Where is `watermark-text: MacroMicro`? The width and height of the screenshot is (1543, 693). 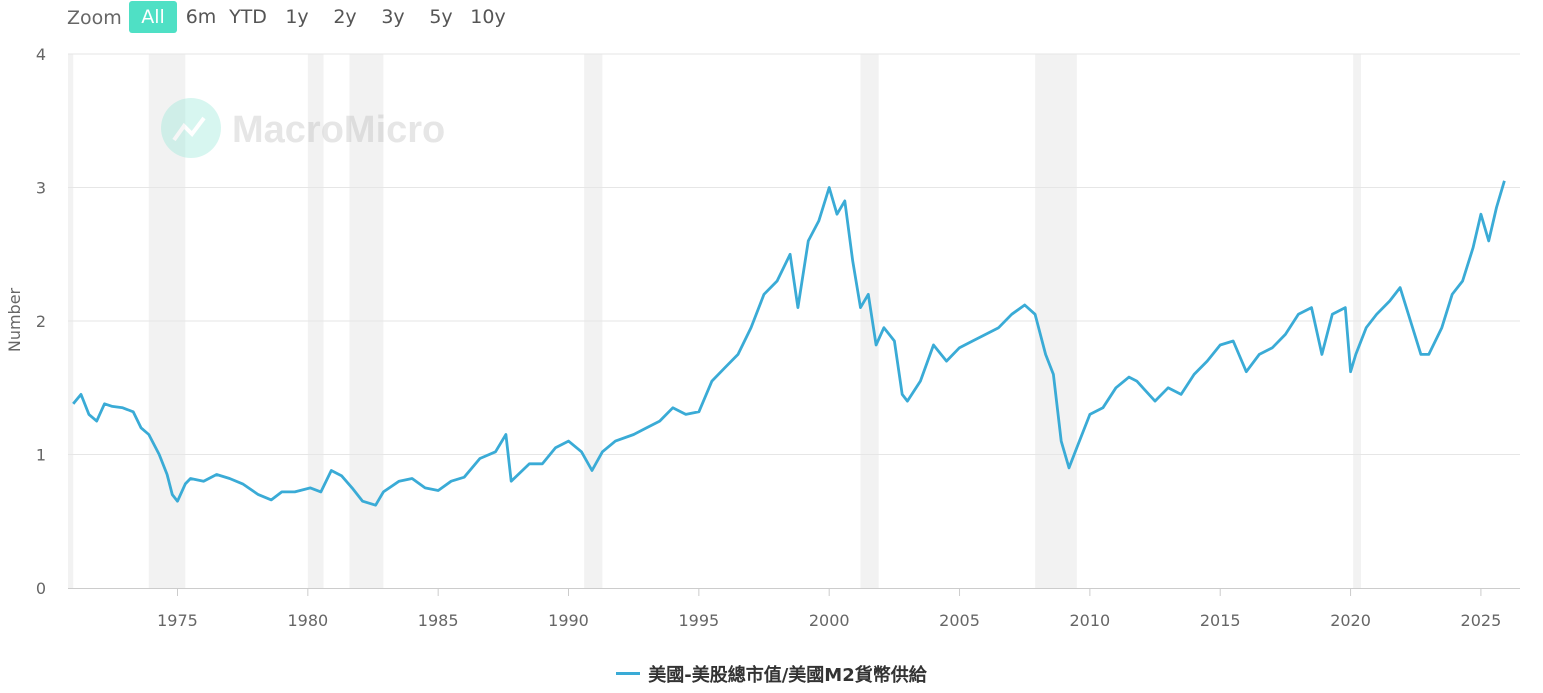 watermark-text: MacroMicro is located at coordinates (338, 130).